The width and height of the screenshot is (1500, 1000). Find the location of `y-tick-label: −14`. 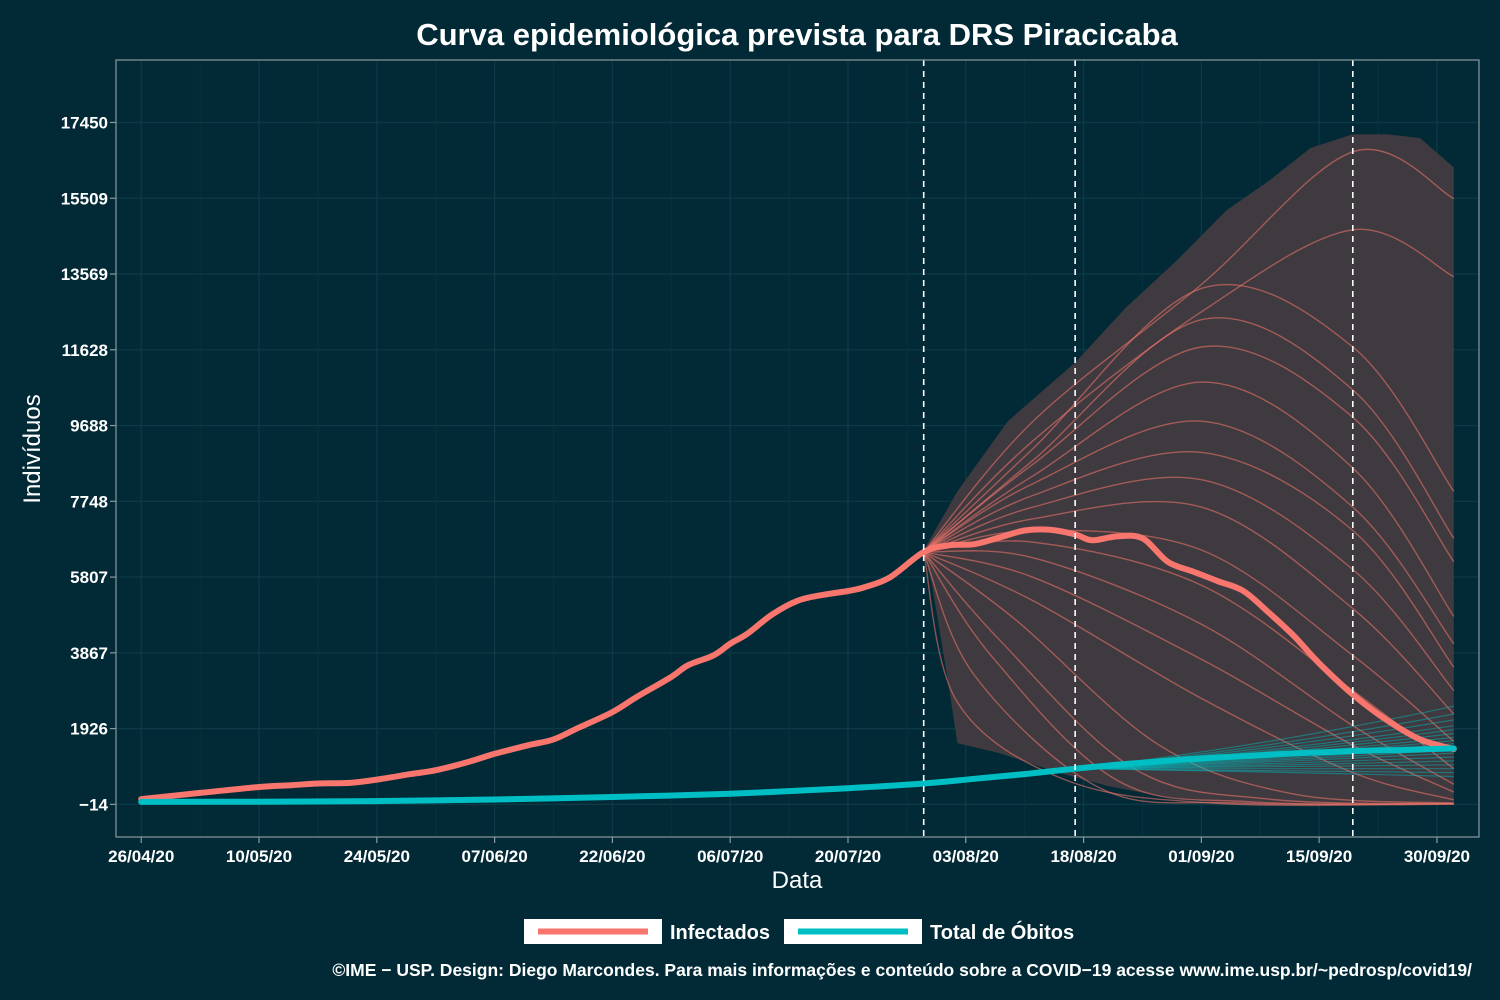

y-tick-label: −14 is located at coordinates (93, 804).